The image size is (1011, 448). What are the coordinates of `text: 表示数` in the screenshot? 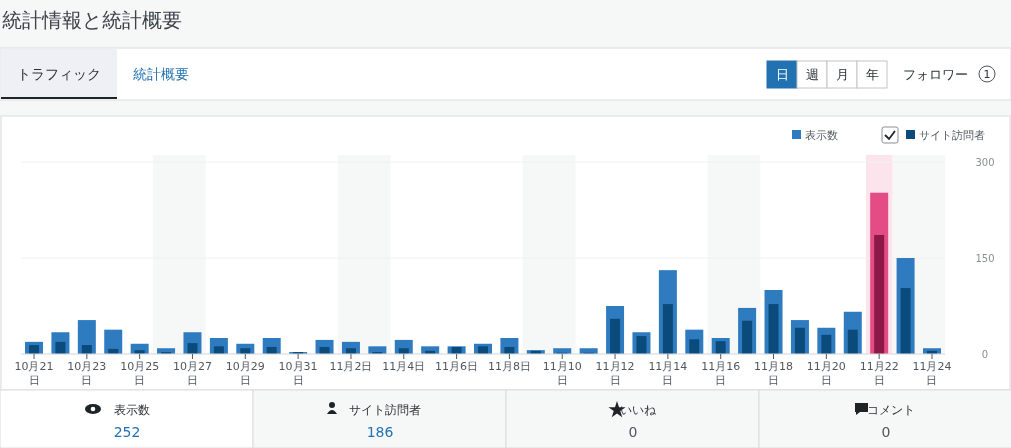 It's located at (132, 410).